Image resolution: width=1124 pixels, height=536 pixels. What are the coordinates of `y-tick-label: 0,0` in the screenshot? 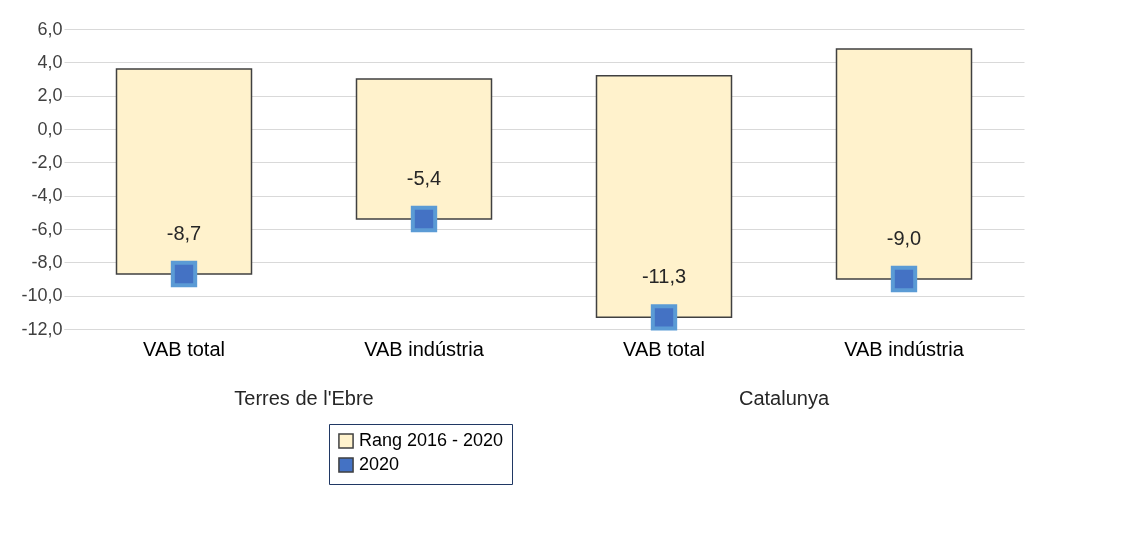 It's located at (50, 128).